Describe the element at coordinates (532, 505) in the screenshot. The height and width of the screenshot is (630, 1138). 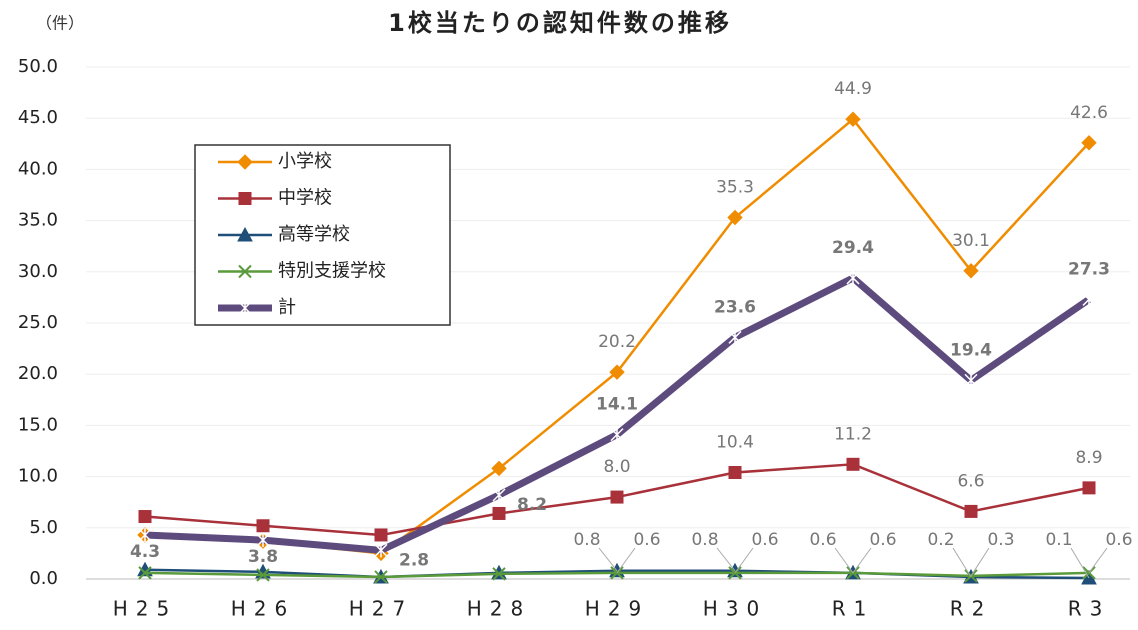
I see `data-label: 8.2` at that location.